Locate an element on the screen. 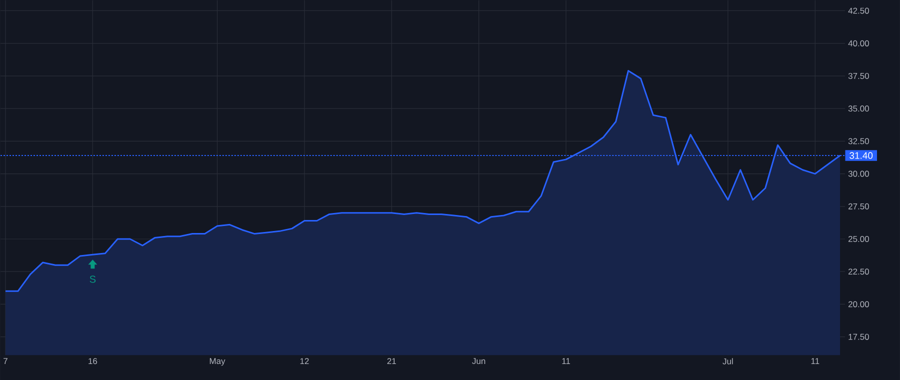 This screenshot has width=900, height=380. ref-line-label: 31.40 is located at coordinates (861, 155).